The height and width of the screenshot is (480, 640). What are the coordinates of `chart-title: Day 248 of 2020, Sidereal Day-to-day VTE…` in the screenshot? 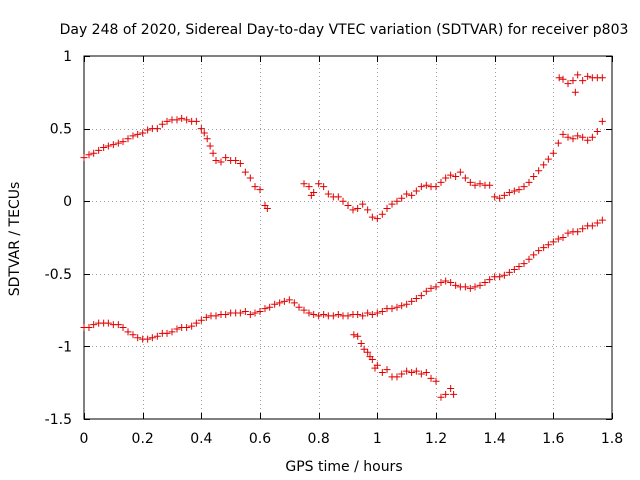 It's located at (344, 30).